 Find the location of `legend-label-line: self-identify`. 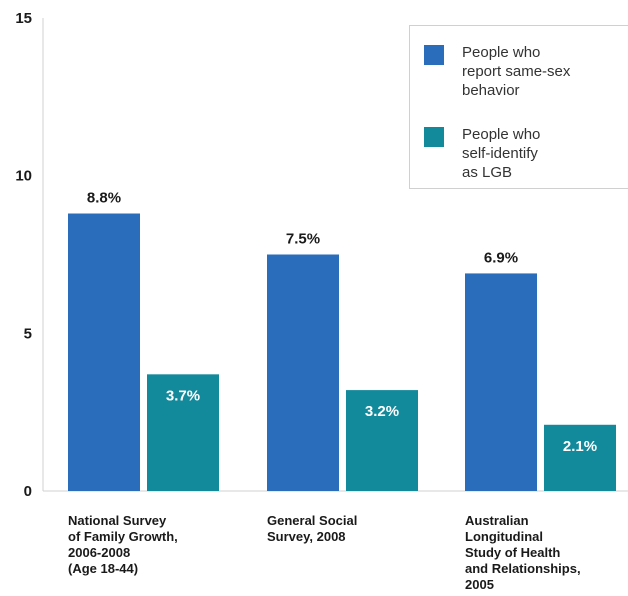

legend-label-line: self-identify is located at coordinates (500, 153).